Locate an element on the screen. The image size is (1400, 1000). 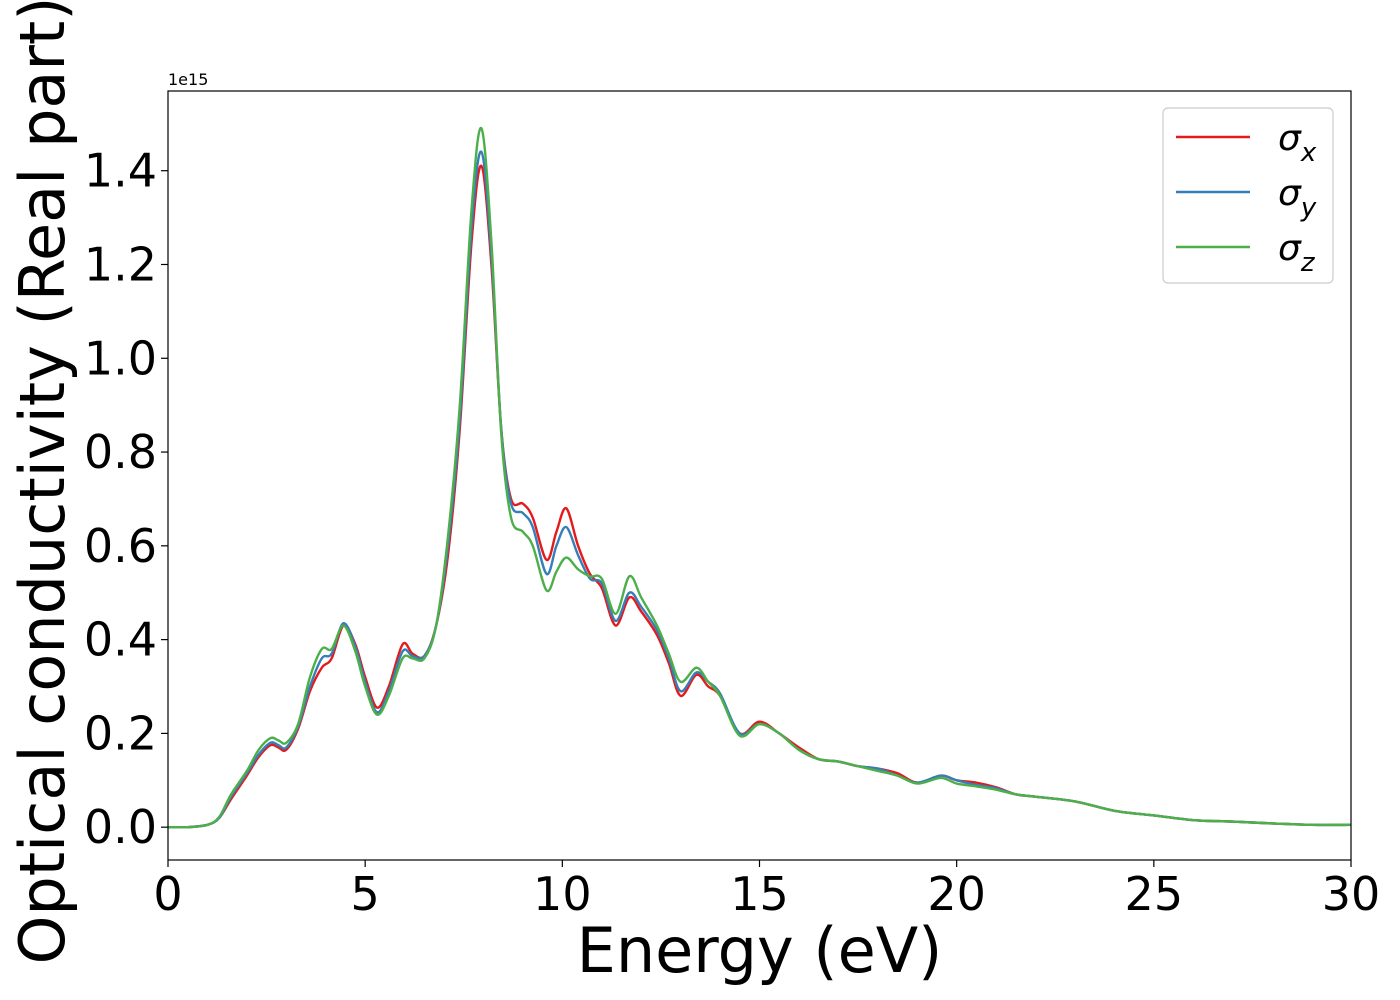
y-tick-label: 1.4 is located at coordinates (120, 171).